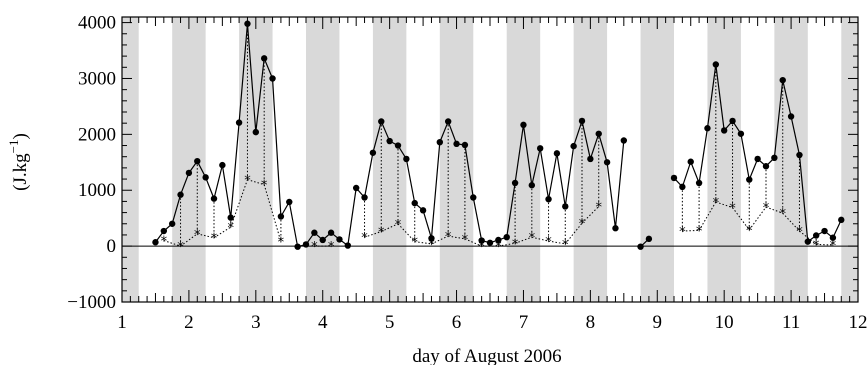  Describe the element at coordinates (314, 247) in the screenshot. I see `asterisk-point-8: *` at that location.